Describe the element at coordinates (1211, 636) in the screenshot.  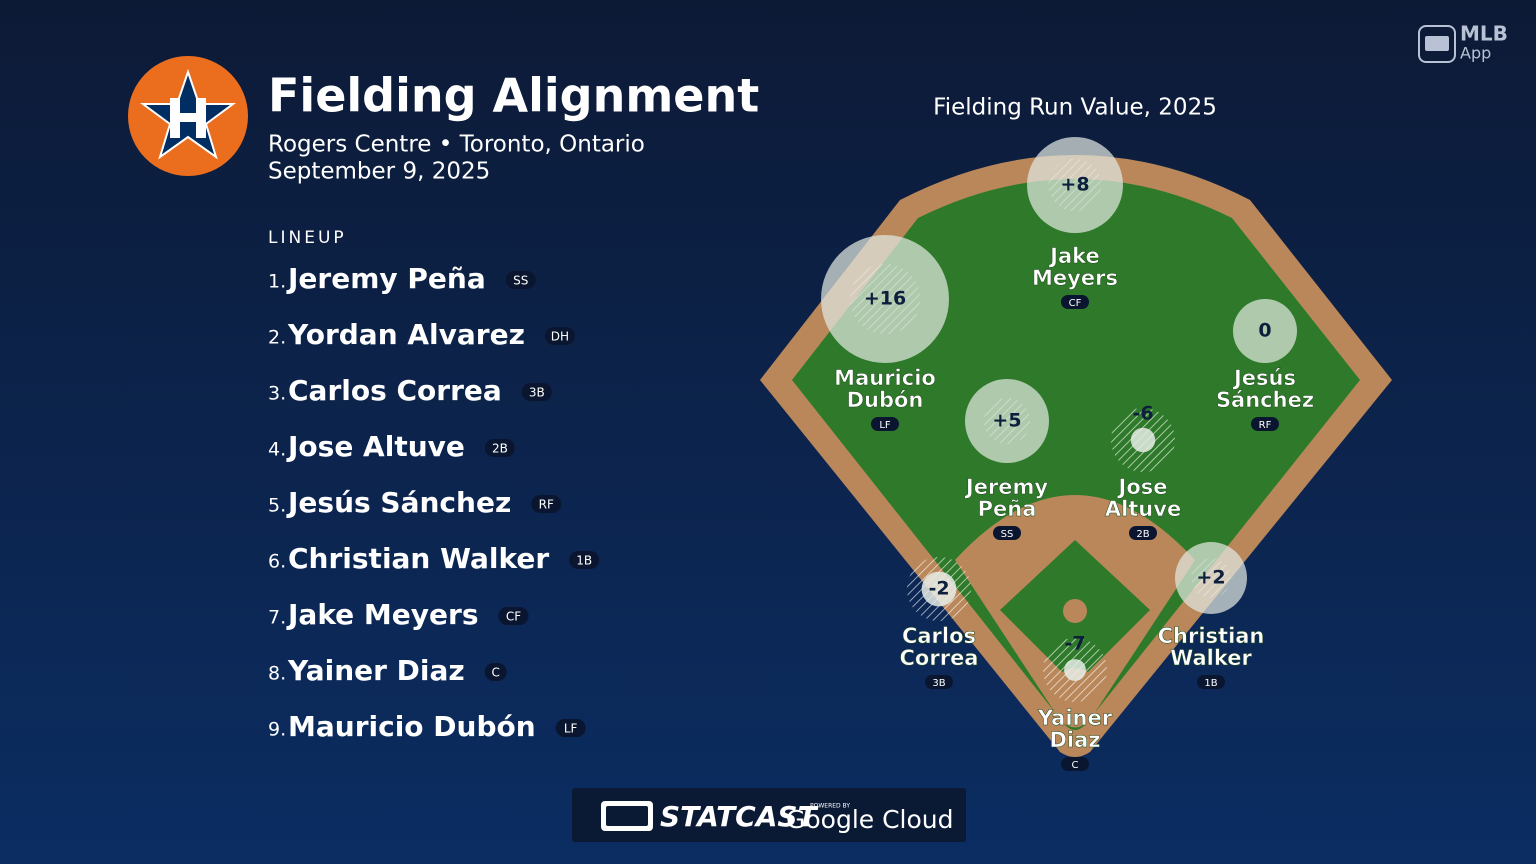
I see `player-name: Christian` at that location.